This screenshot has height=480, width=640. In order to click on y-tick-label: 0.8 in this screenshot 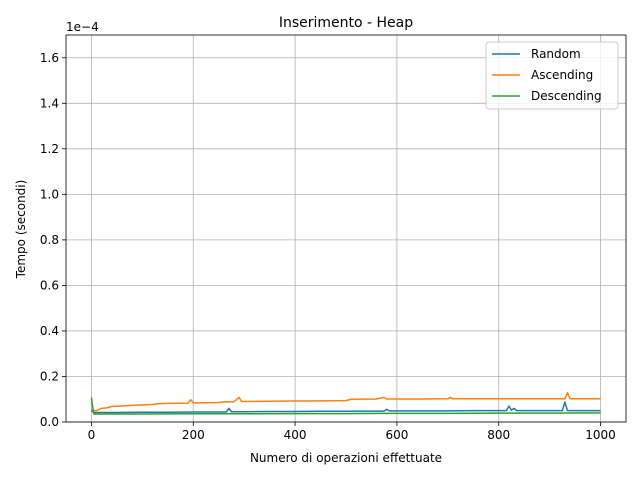, I will do `click(49, 240)`.